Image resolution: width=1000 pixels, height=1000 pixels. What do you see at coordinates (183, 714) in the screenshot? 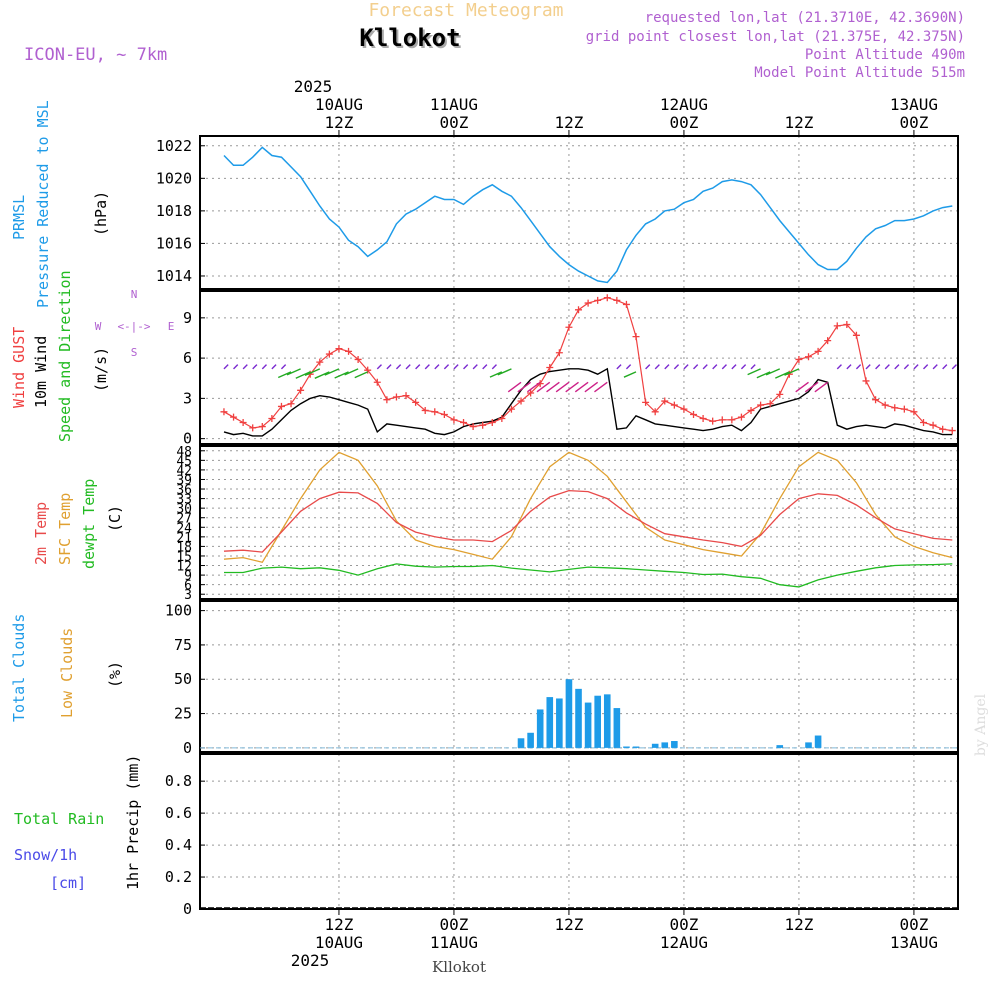
I see `ytick-label-clouds: 25` at bounding box center [183, 714].